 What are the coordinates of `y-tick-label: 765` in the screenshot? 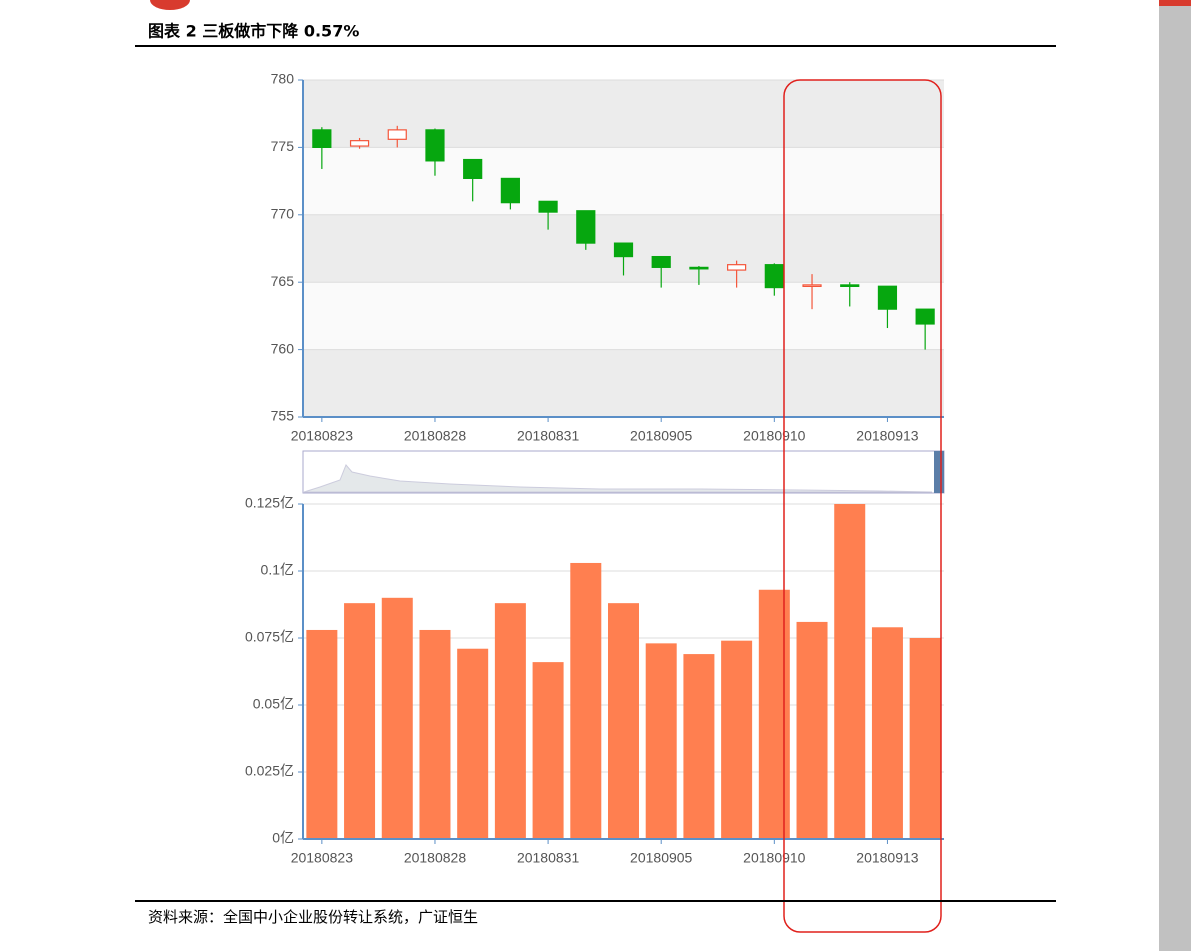 It's located at (283, 281).